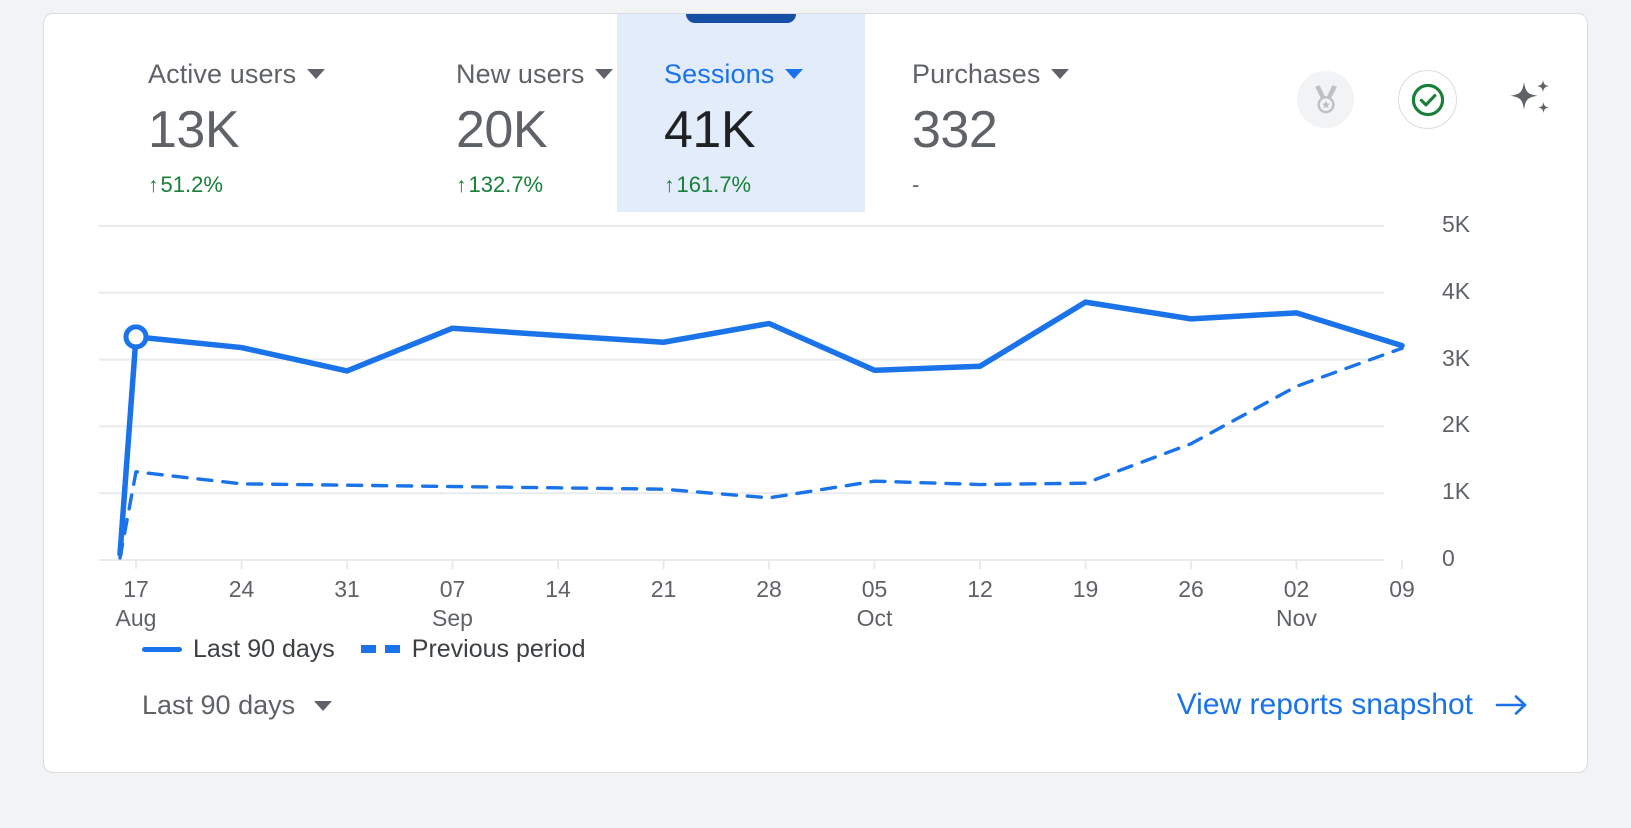  What do you see at coordinates (191, 184) in the screenshot?
I see `metric-delta-text: 51.2%` at bounding box center [191, 184].